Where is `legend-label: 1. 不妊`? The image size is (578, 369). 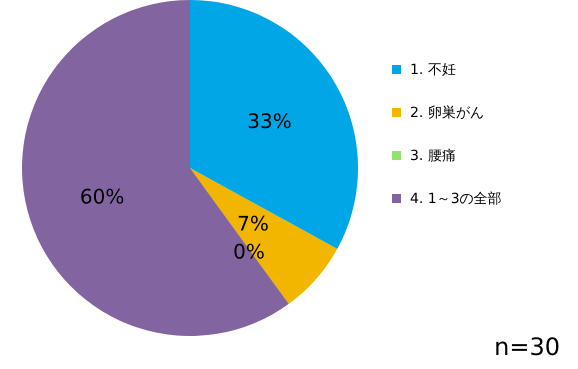 legend-label: 1. 不妊 is located at coordinates (433, 70).